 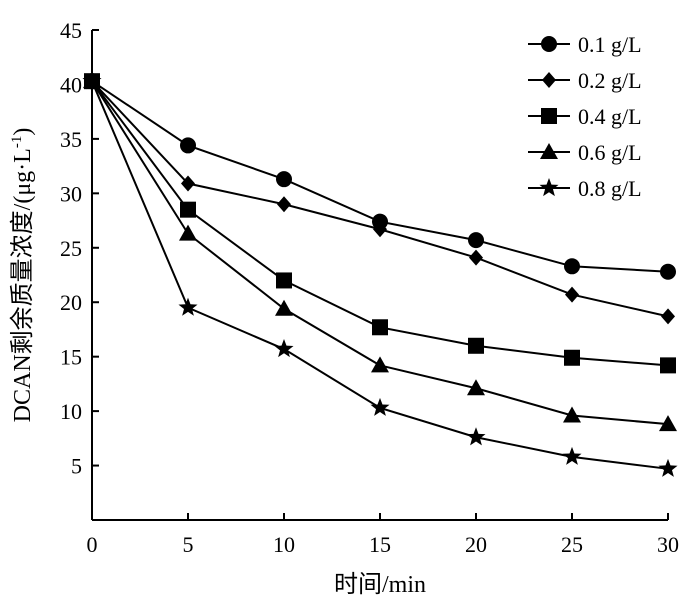 I want to click on y-tick-label-30: 30, so click(x=71, y=193).